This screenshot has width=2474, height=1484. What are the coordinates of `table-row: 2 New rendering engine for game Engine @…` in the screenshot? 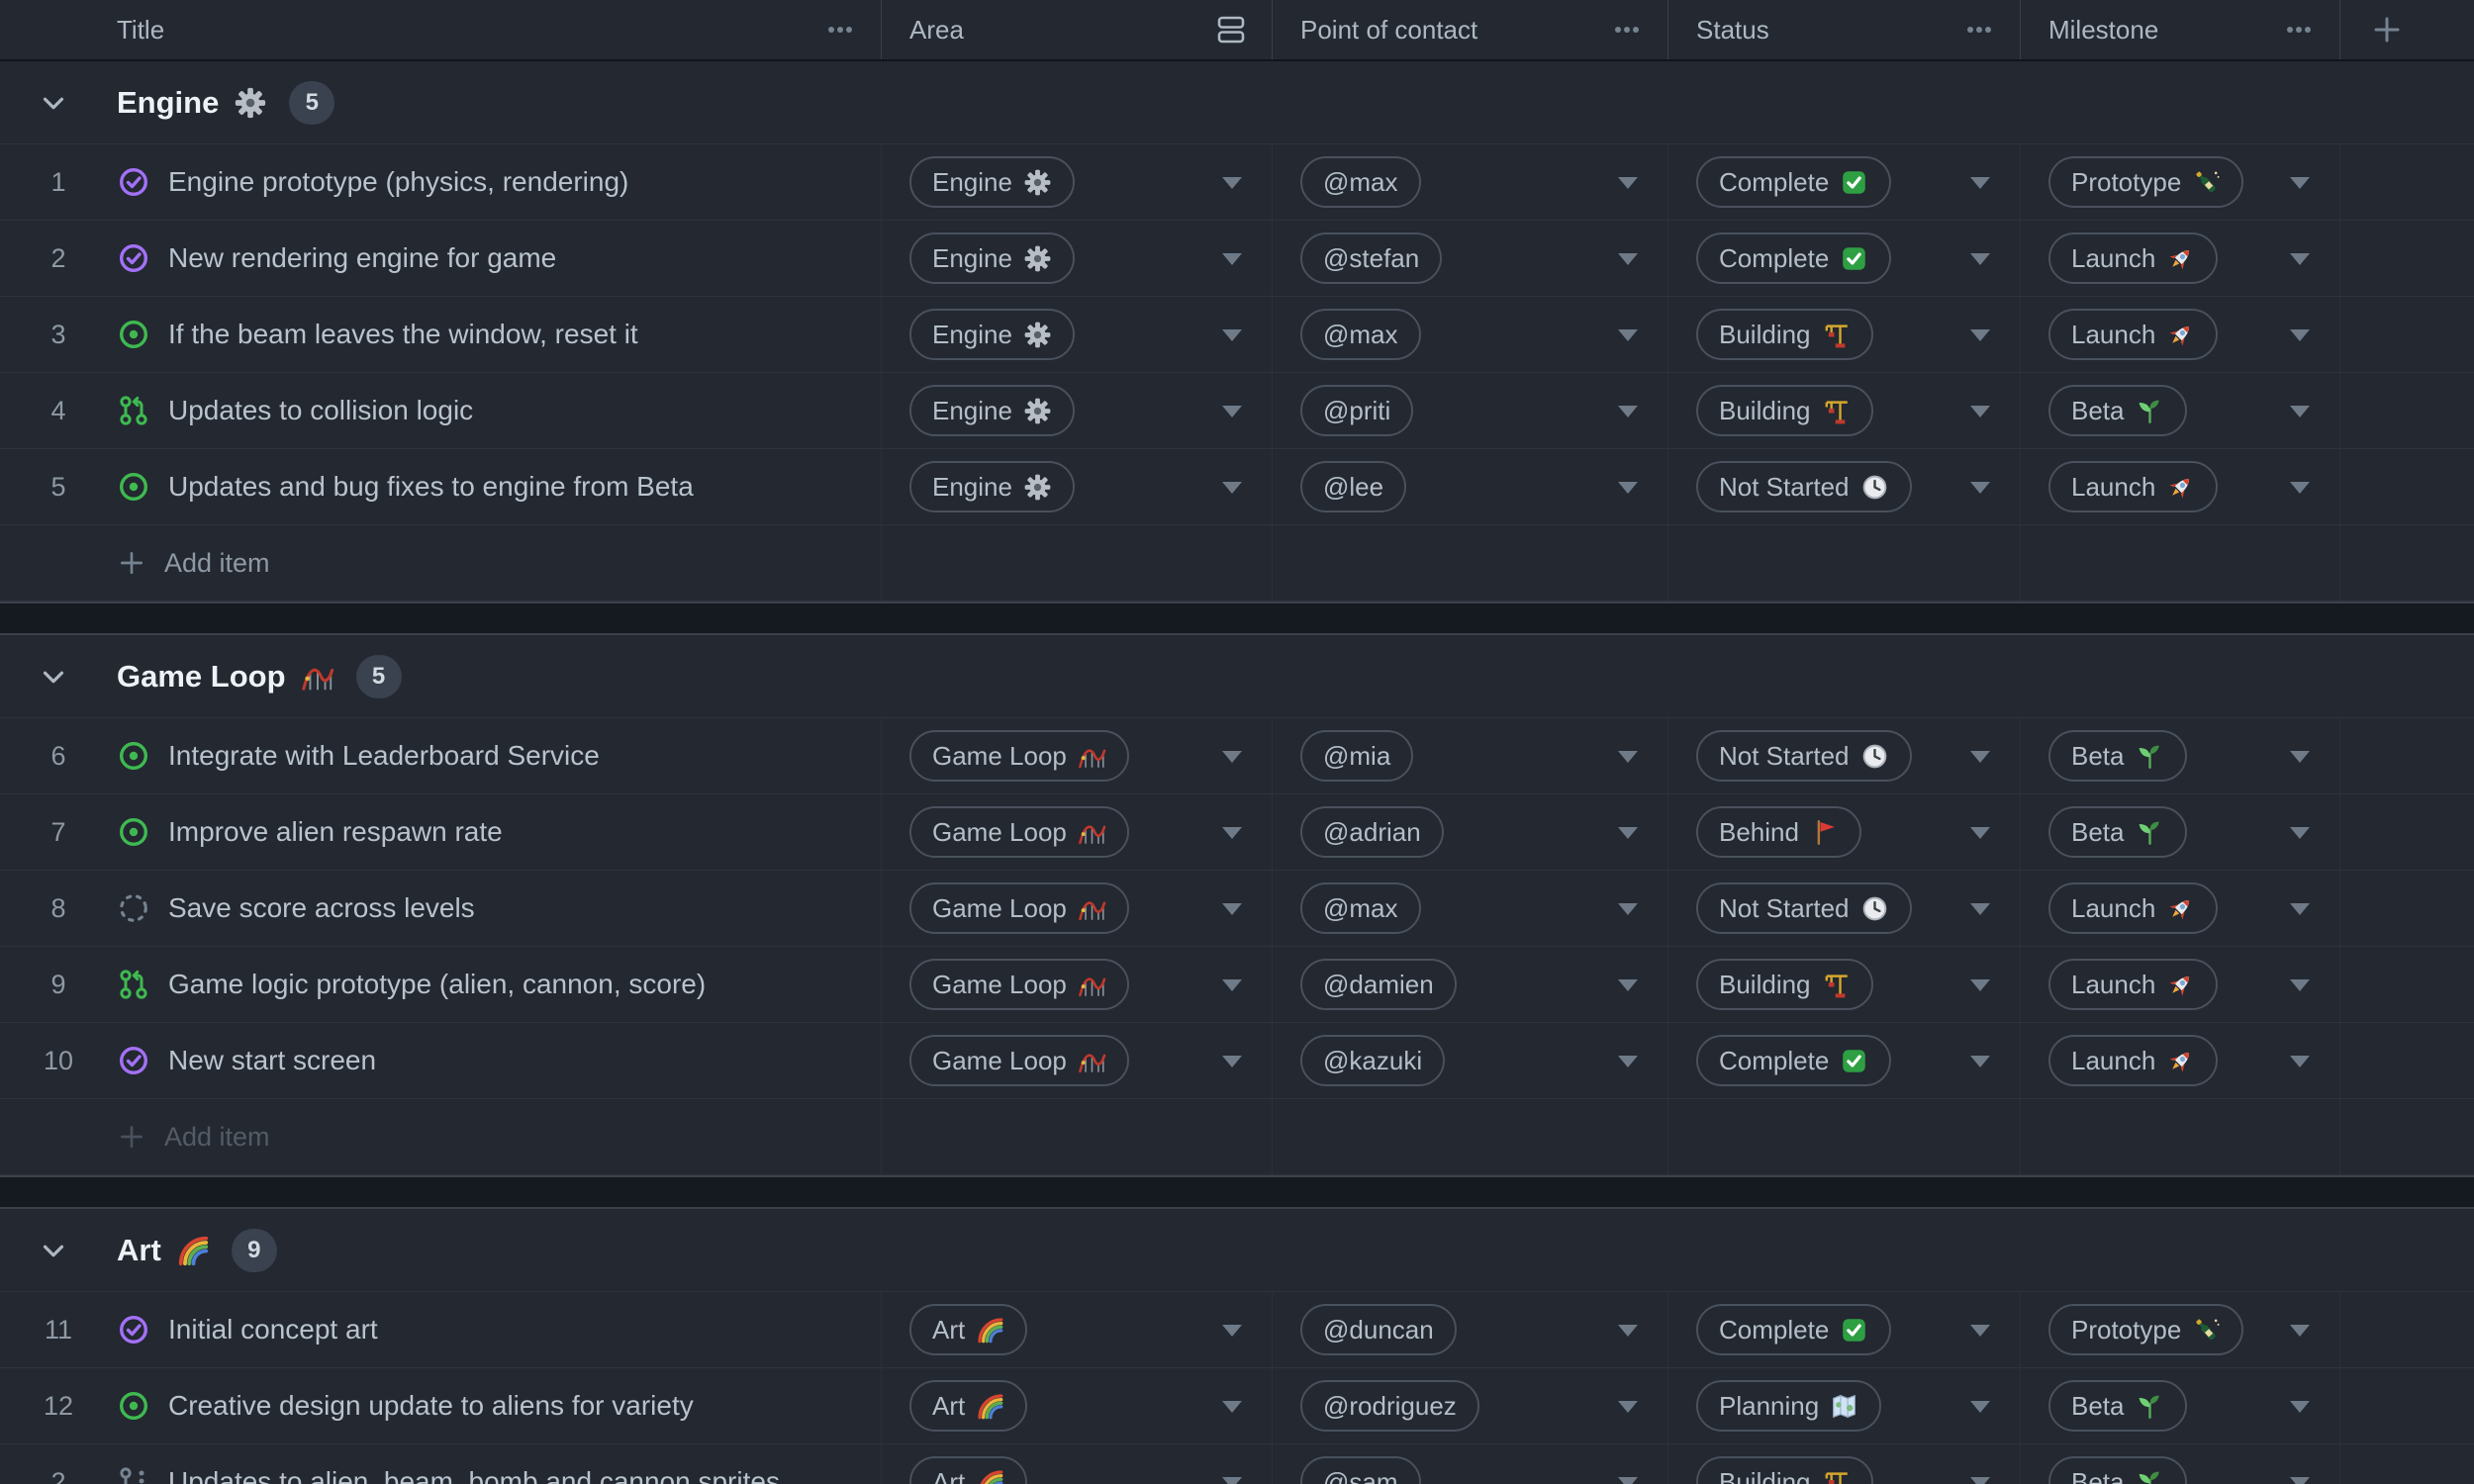 It's located at (1237, 259).